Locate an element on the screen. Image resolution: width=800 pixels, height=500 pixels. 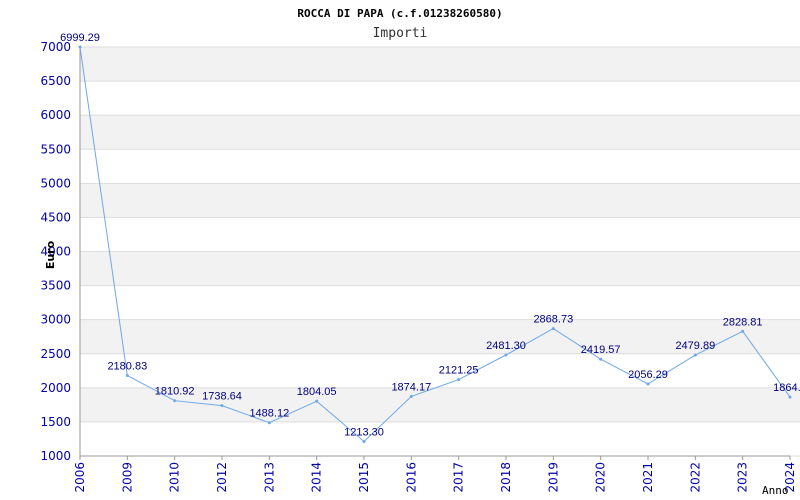
x-tick-label: 2009 is located at coordinates (127, 477).